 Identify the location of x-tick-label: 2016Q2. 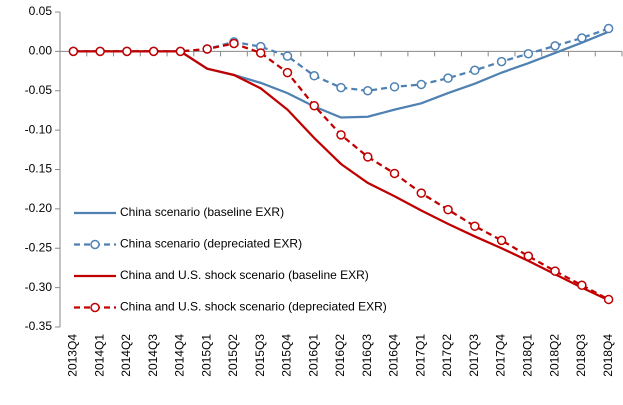
(340, 355).